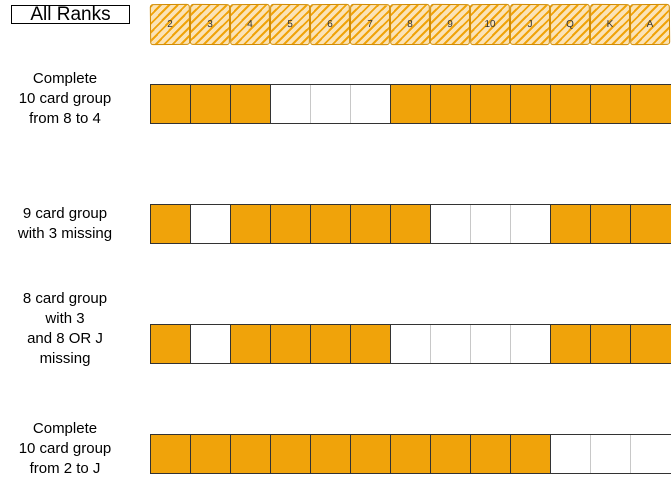 This screenshot has height=479, width=671. Describe the element at coordinates (571, 454) in the screenshot. I see `card-cell-q-missing` at that location.